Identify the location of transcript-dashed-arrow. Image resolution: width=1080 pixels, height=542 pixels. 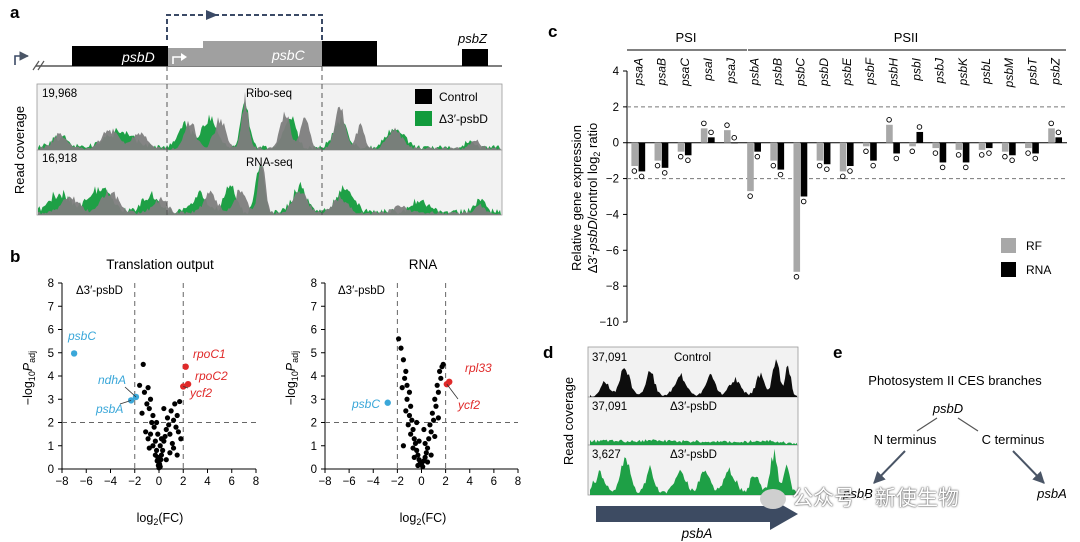
(244, 31).